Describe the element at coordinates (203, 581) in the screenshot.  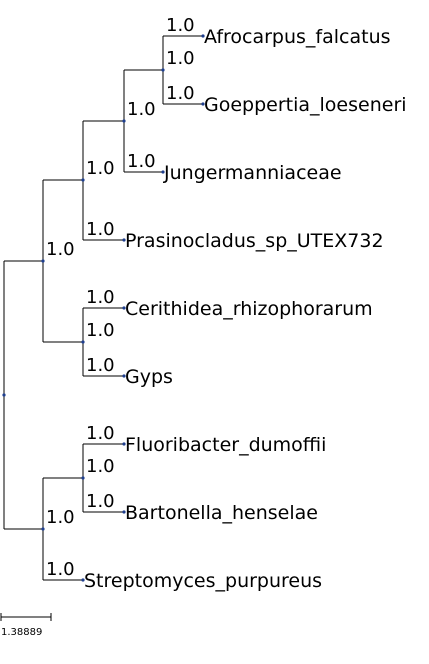
I see `leaf-label-L9: Streptomyces_purpureus` at that location.